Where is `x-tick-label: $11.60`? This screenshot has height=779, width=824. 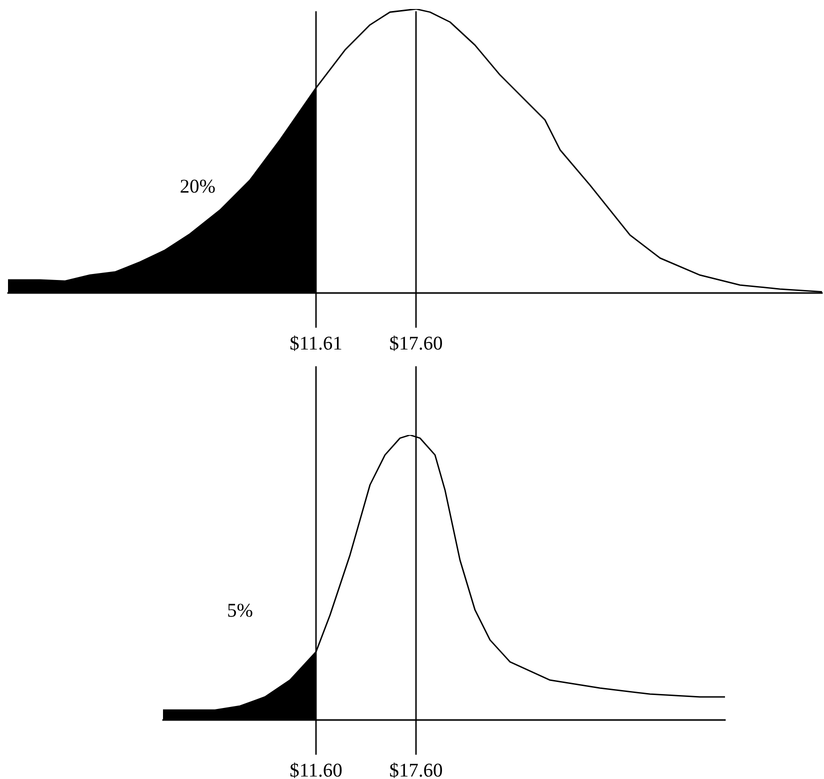 x-tick-label: $11.60 is located at coordinates (316, 770).